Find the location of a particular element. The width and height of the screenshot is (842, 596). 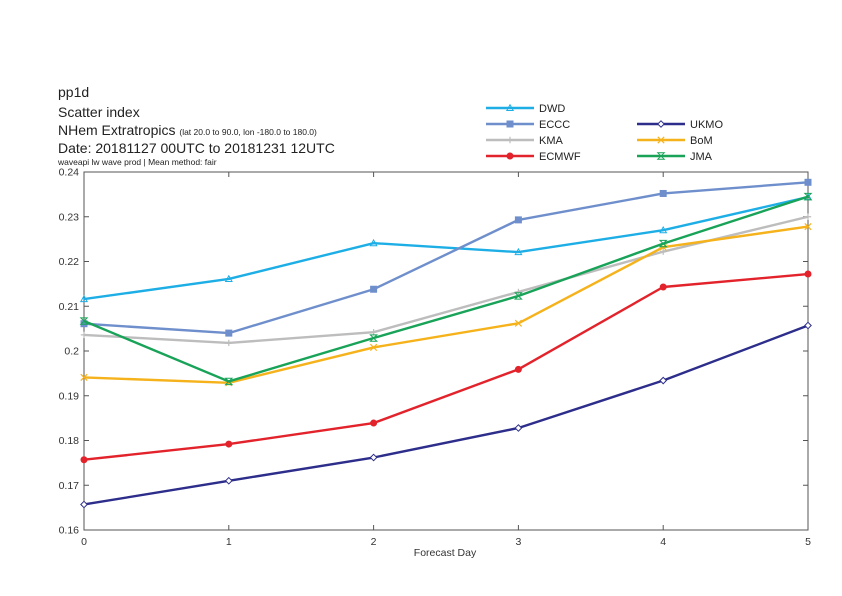

x-tick-label: 1 is located at coordinates (229, 542).